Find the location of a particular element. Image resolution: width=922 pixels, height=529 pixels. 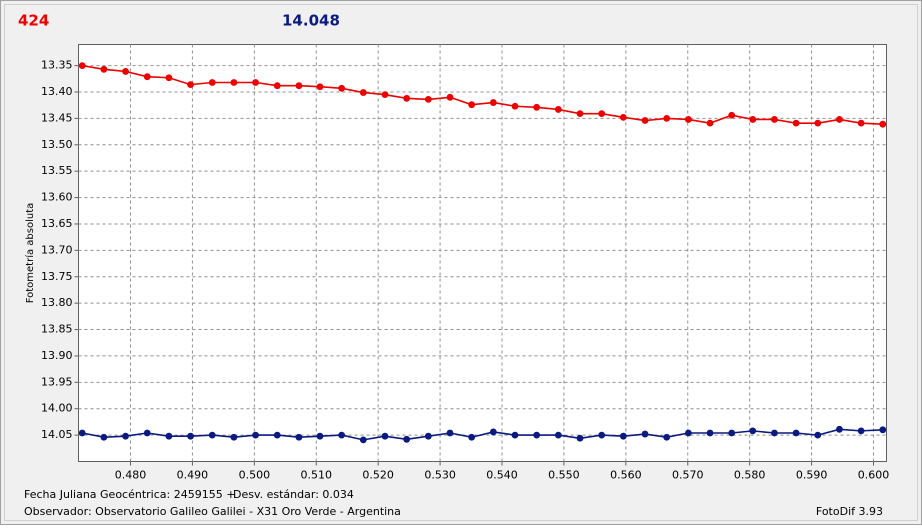

x-tick-label: 0.490 is located at coordinates (193, 475).